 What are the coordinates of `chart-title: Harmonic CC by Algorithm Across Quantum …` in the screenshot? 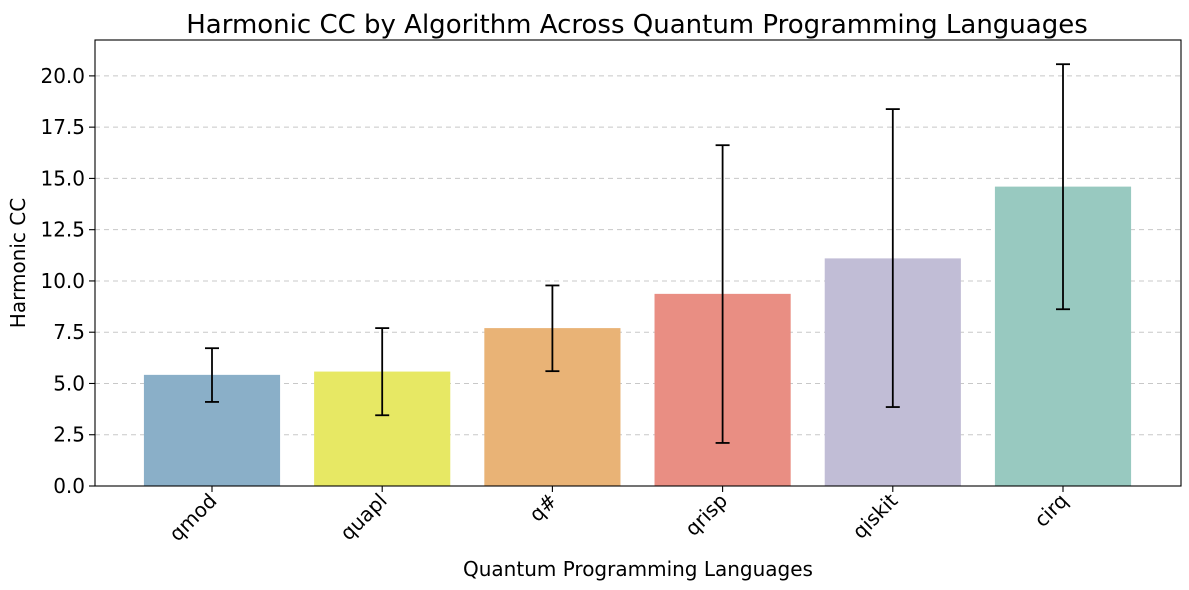 It's located at (637, 25).